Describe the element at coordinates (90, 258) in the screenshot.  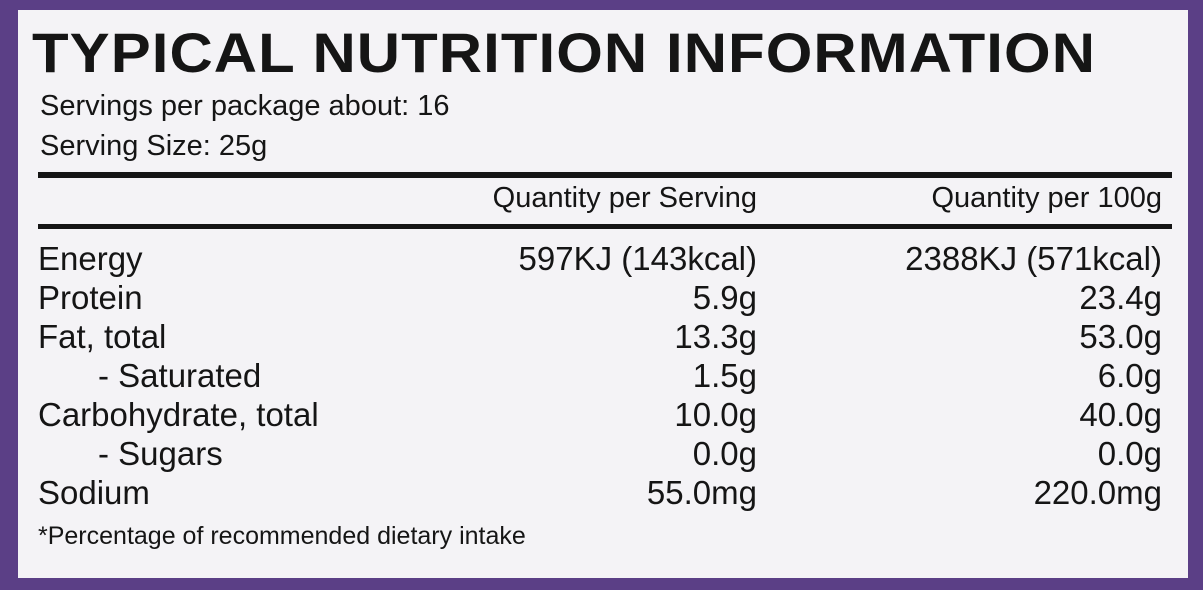
I see `nutrient-name: Energy` at that location.